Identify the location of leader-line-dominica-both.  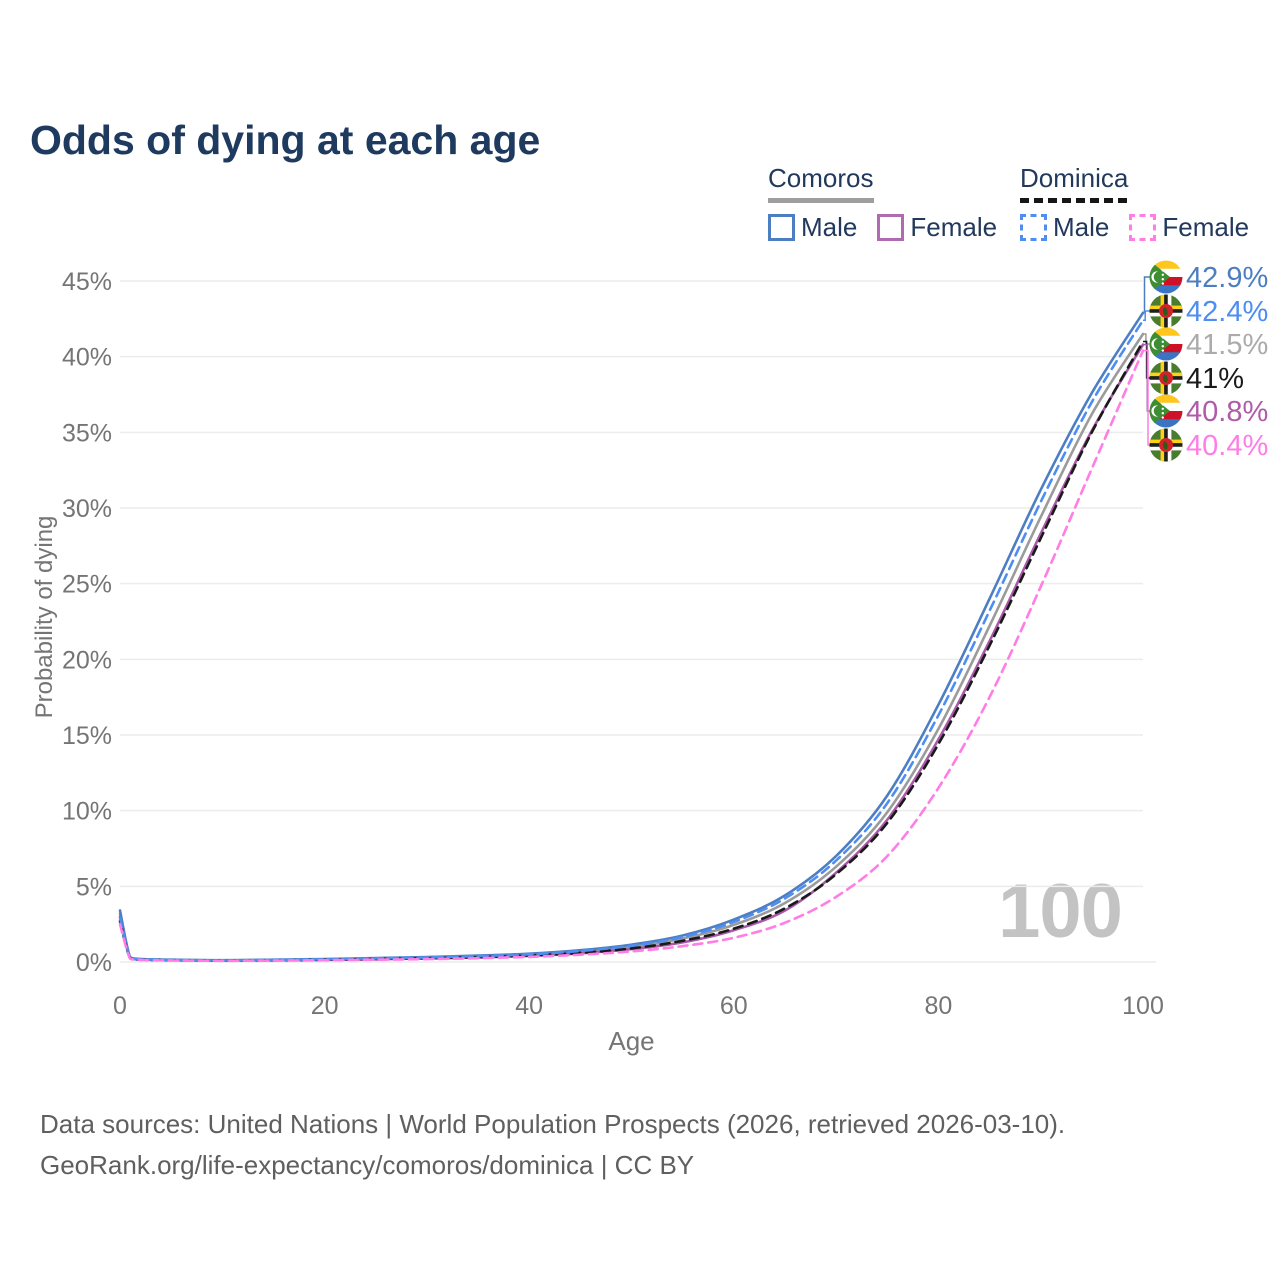
(1146, 359).